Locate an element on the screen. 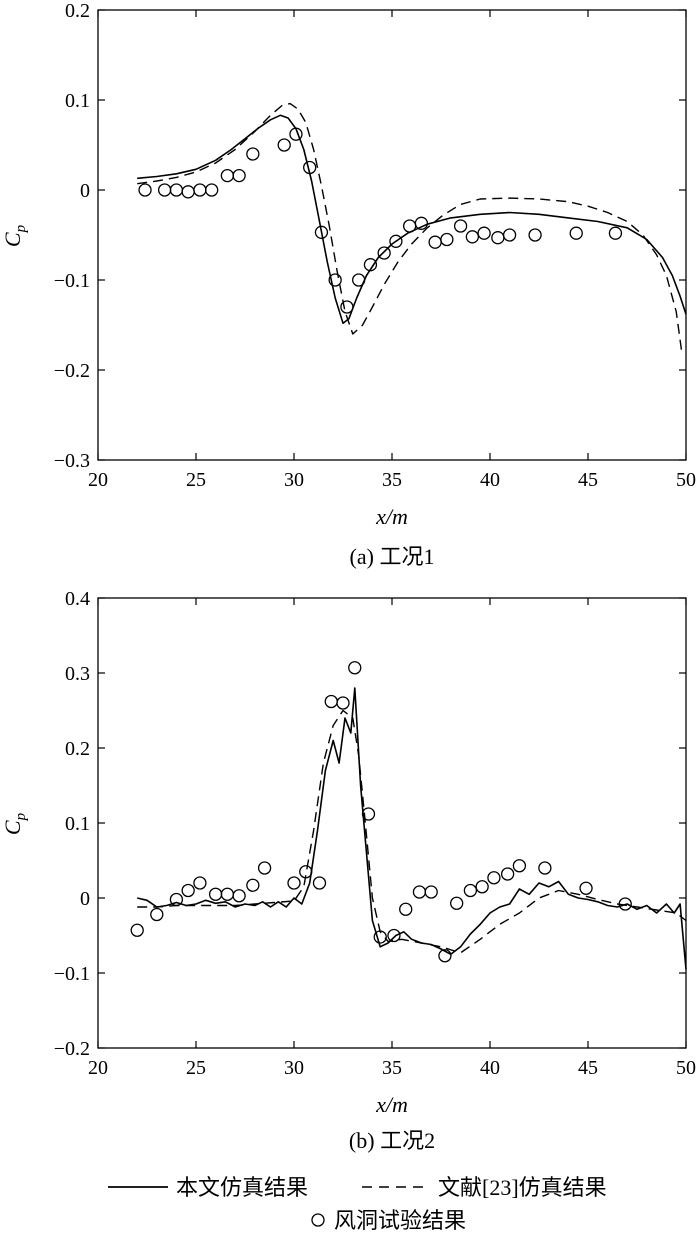 The width and height of the screenshot is (700, 1234). legend: 本文仿真结果 文献[23]仿真结果 风洞试验结果 is located at coordinates (357, 1204).